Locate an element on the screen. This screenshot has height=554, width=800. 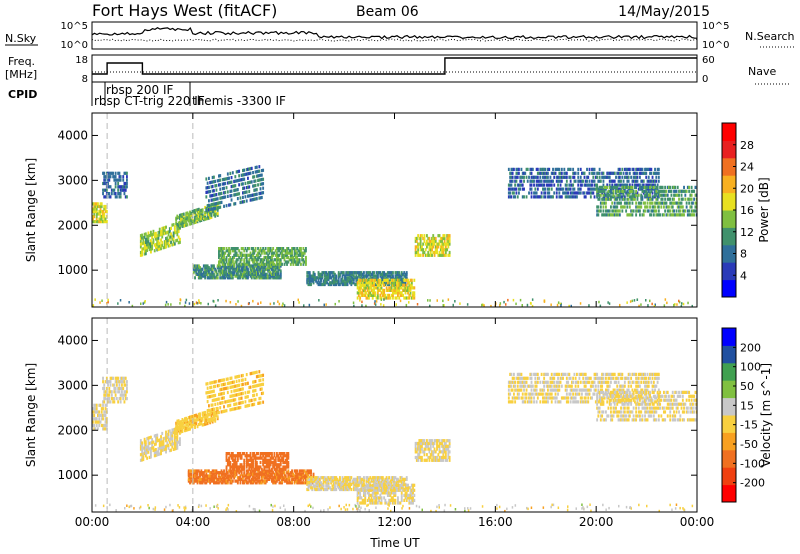
y-tick-label: 3000 is located at coordinates (72, 180).